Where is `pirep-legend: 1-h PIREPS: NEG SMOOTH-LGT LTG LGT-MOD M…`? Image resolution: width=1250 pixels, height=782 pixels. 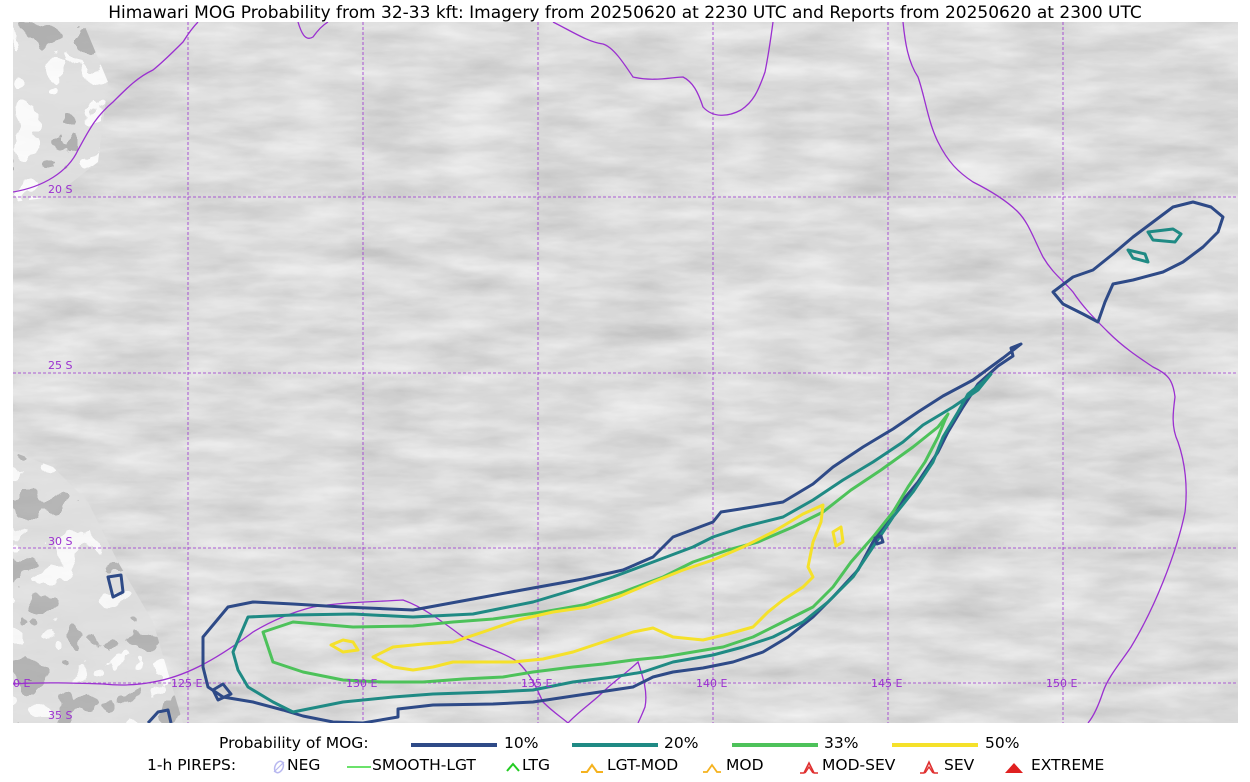 pirep-legend: 1-h PIREPS: NEG SMOOTH-LGT LTG LGT-MOD M… is located at coordinates (625, 767).